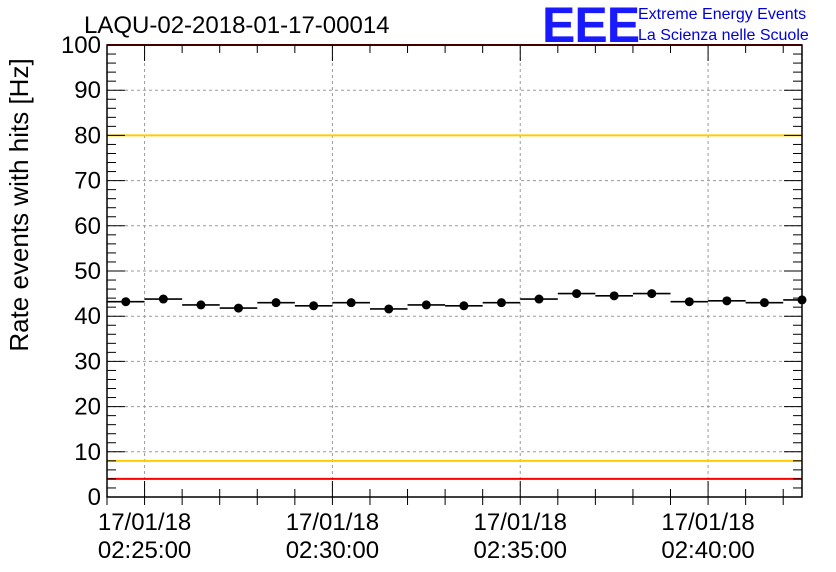 This screenshot has height=572, width=836. What do you see at coordinates (707, 550) in the screenshot?
I see `x-tick-label-time: 02:40:00` at bounding box center [707, 550].